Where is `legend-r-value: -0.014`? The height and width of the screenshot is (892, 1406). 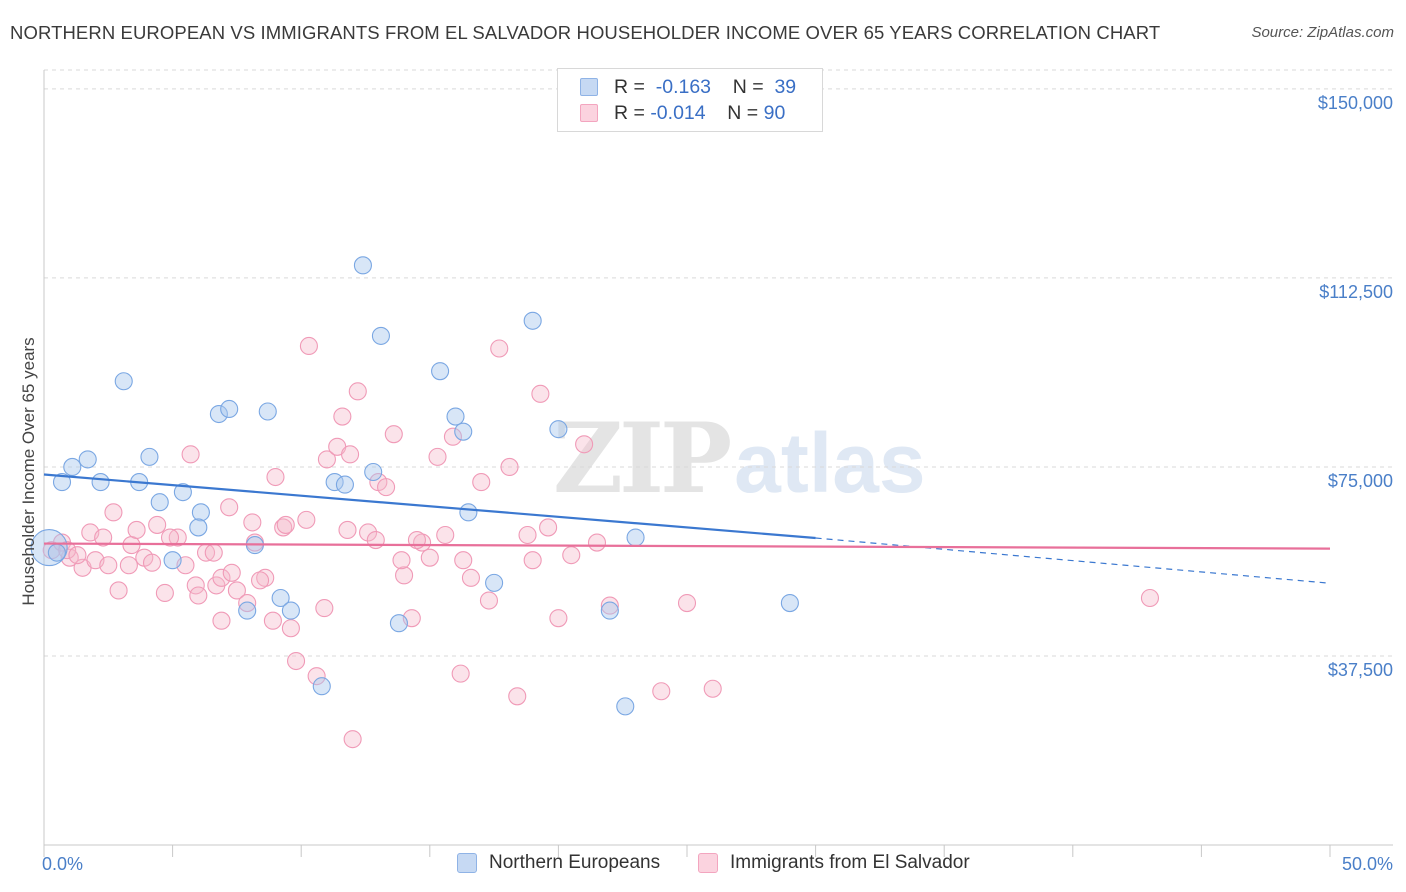 legend-r-value: -0.014 is located at coordinates (678, 112).